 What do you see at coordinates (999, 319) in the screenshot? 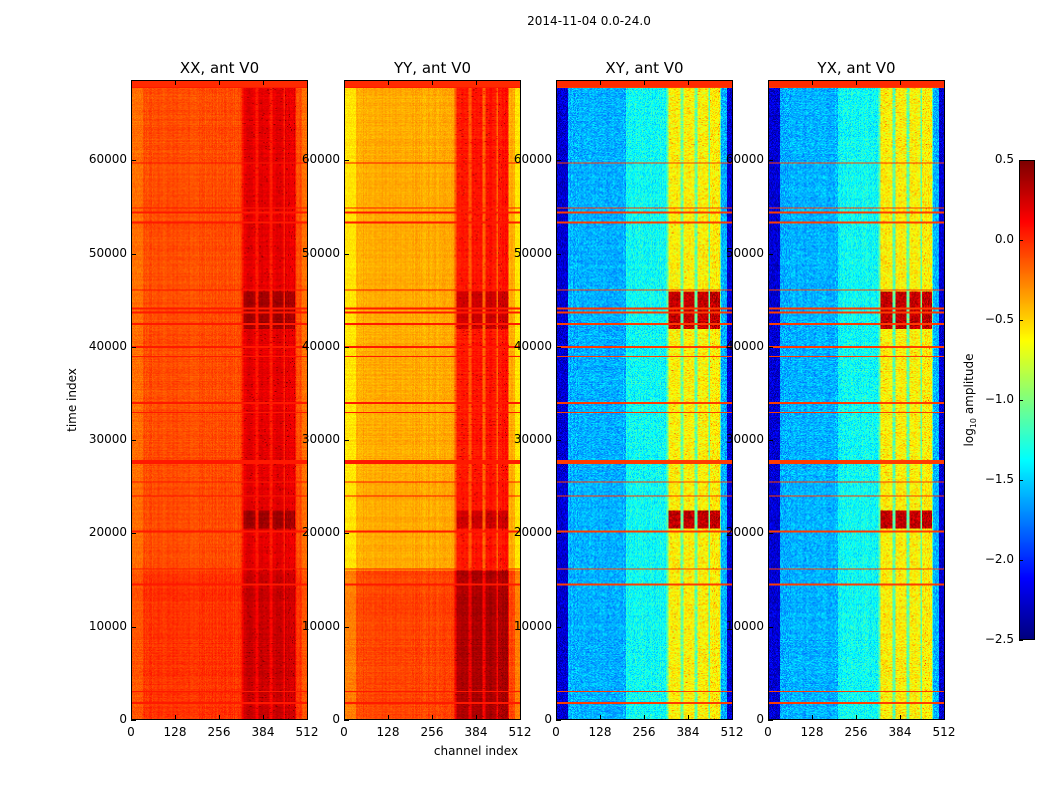
I see `colorbar-tick-label: −0.5` at bounding box center [999, 319].